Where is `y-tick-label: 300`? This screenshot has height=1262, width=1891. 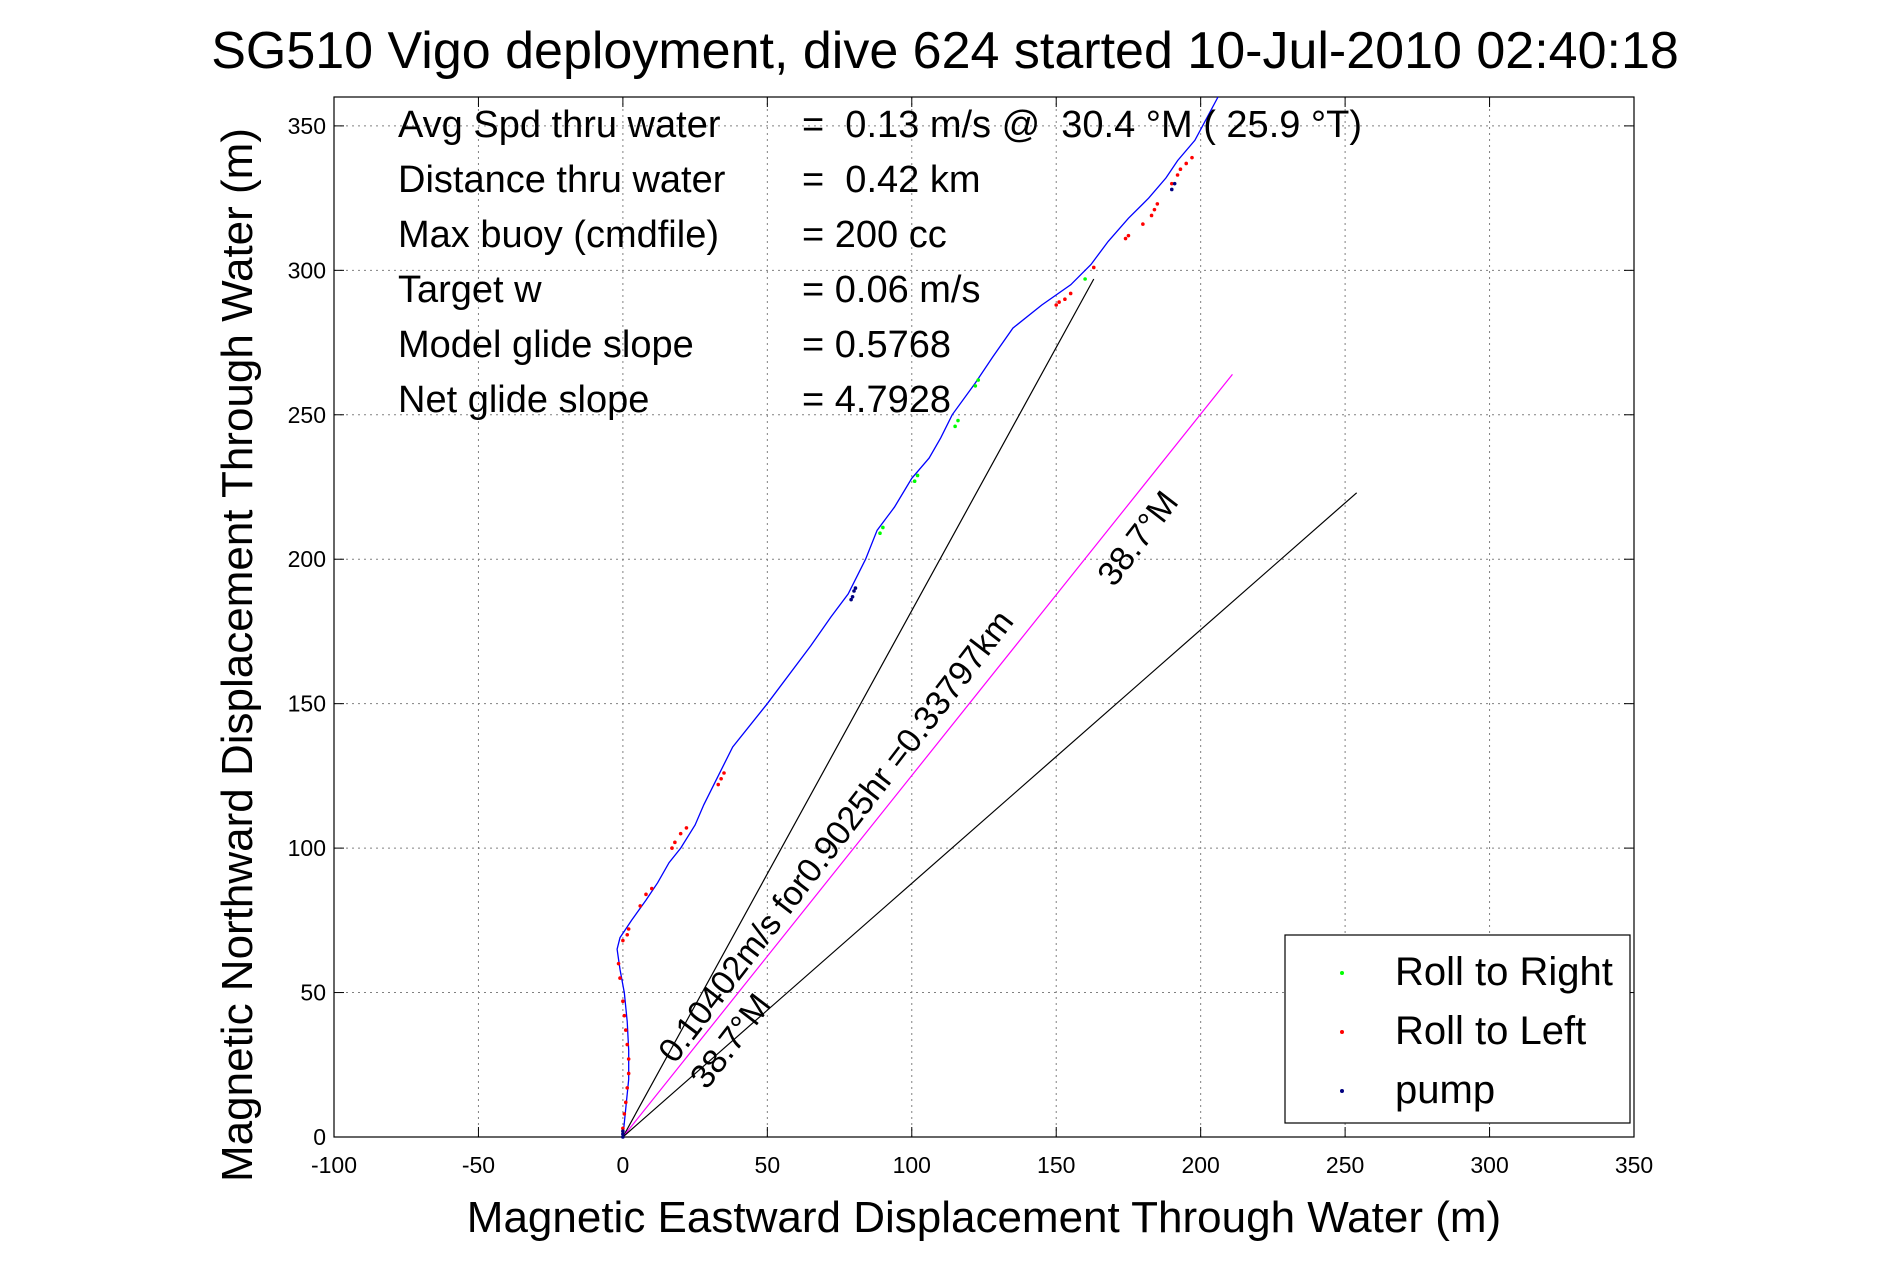 y-tick-label: 300 is located at coordinates (307, 270).